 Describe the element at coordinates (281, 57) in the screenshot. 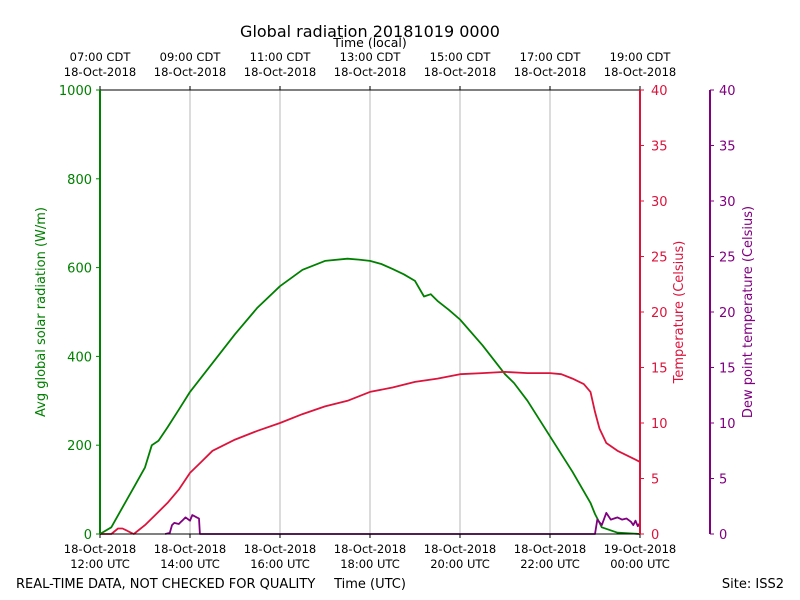

I see `top-tick-label: 11:00 CDT` at that location.